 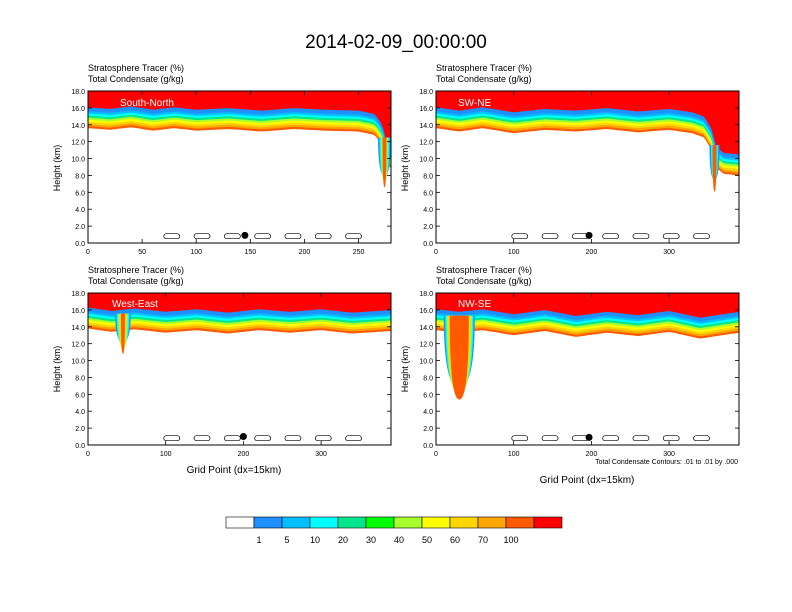 What do you see at coordinates (371, 540) in the screenshot?
I see `colorbar-label: 30` at bounding box center [371, 540].